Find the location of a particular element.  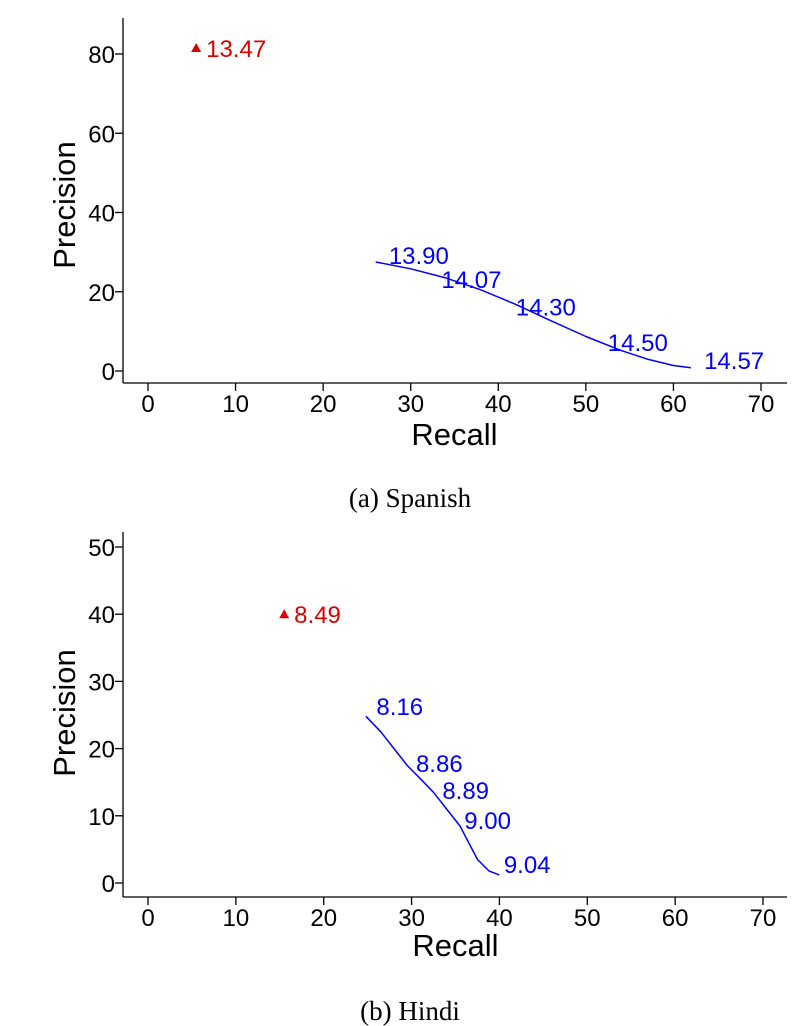

figure-caption: (a) Spanish is located at coordinates (410, 498).